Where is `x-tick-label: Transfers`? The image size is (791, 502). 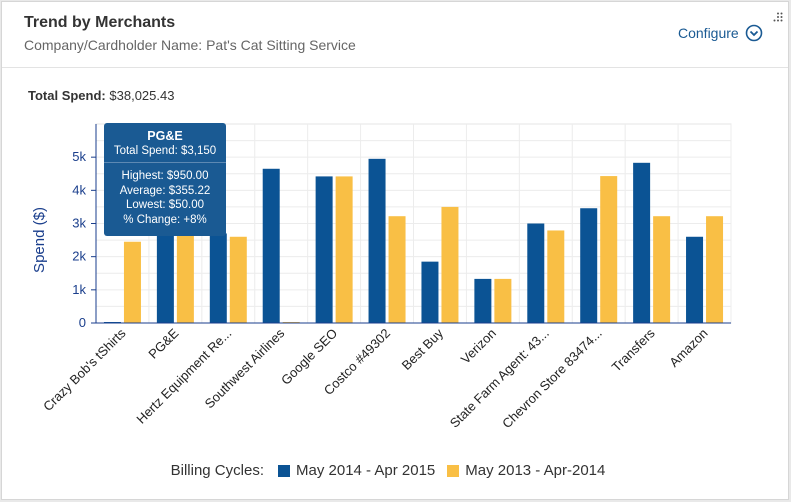
x-tick-label: Transfers is located at coordinates (633, 349).